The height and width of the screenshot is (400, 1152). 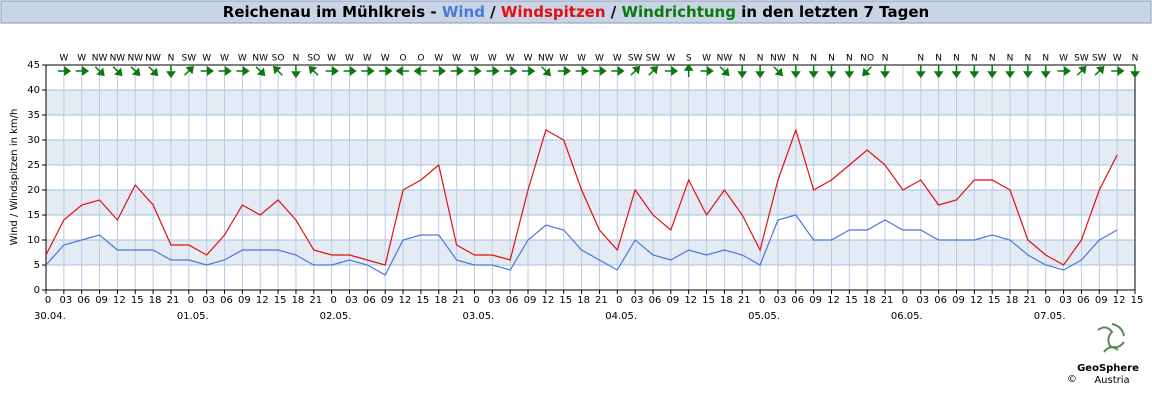 What do you see at coordinates (689, 59) in the screenshot?
I see `direction-label: S` at bounding box center [689, 59].